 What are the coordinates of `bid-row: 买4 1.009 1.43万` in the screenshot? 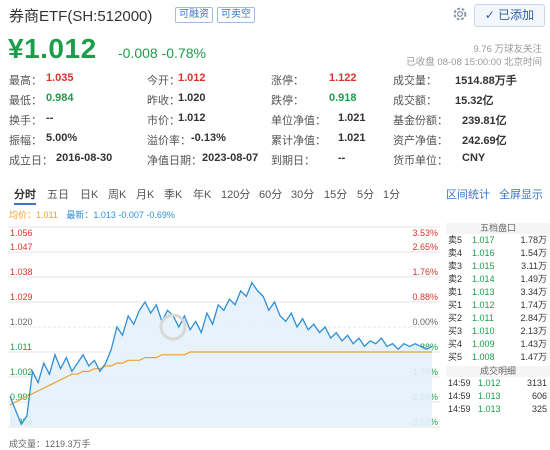 It's located at (498, 344).